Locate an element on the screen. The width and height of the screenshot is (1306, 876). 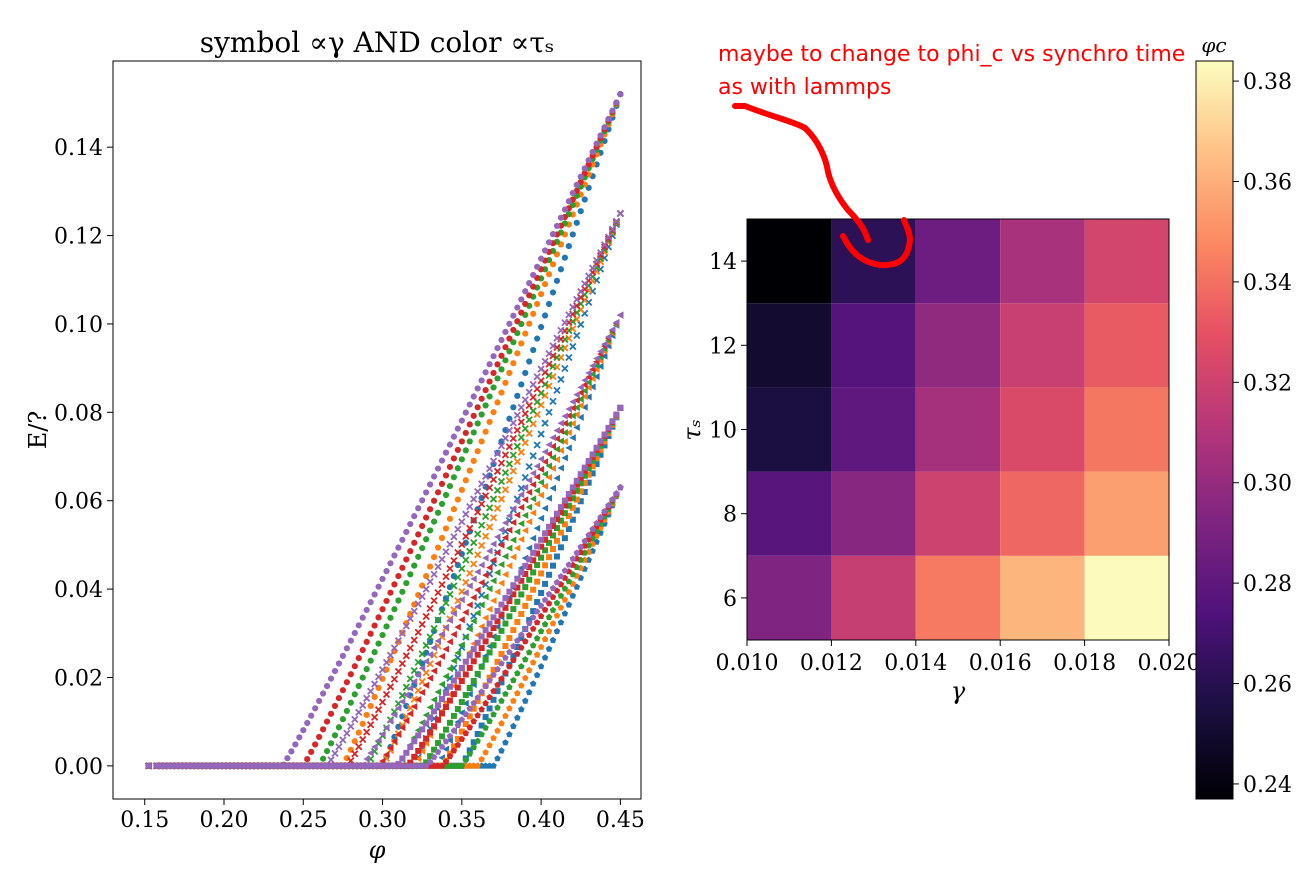
heatmap-y-label: τₛ is located at coordinates (692, 429).